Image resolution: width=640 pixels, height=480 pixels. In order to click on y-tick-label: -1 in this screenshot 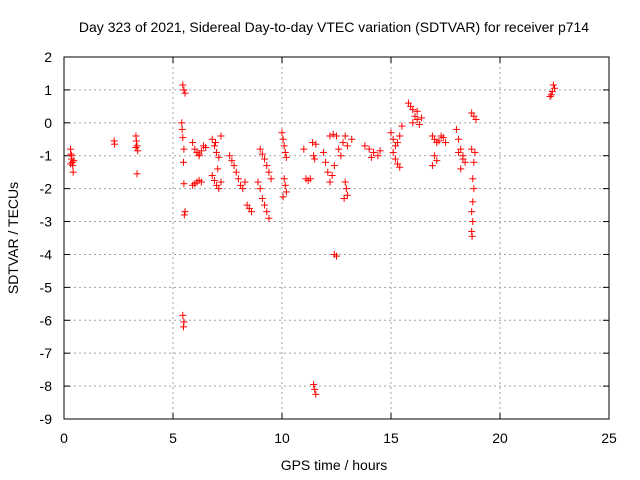, I will do `click(46, 156)`.